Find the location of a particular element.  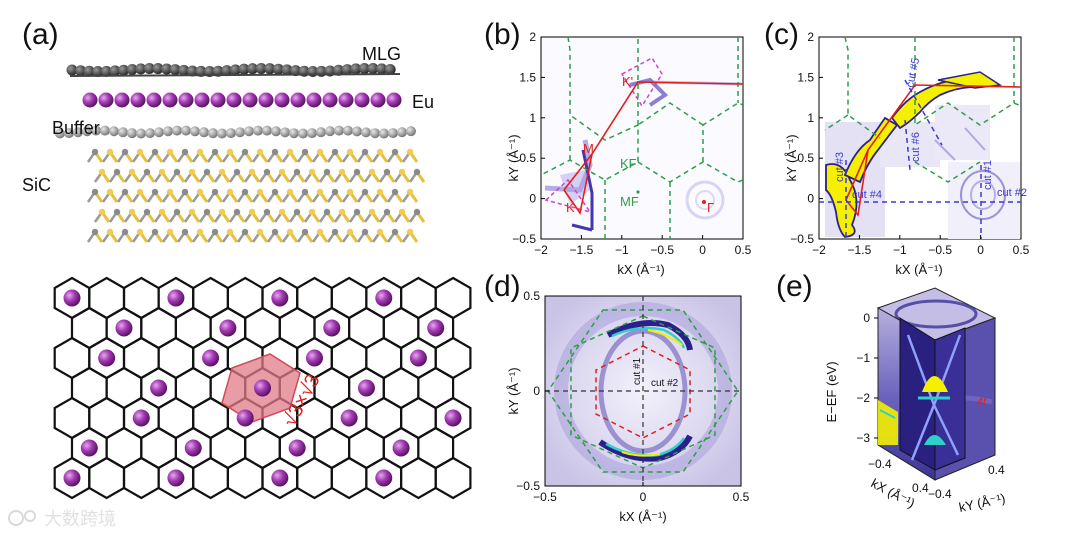

bz-boundaries is located at coordinates (642, 138).